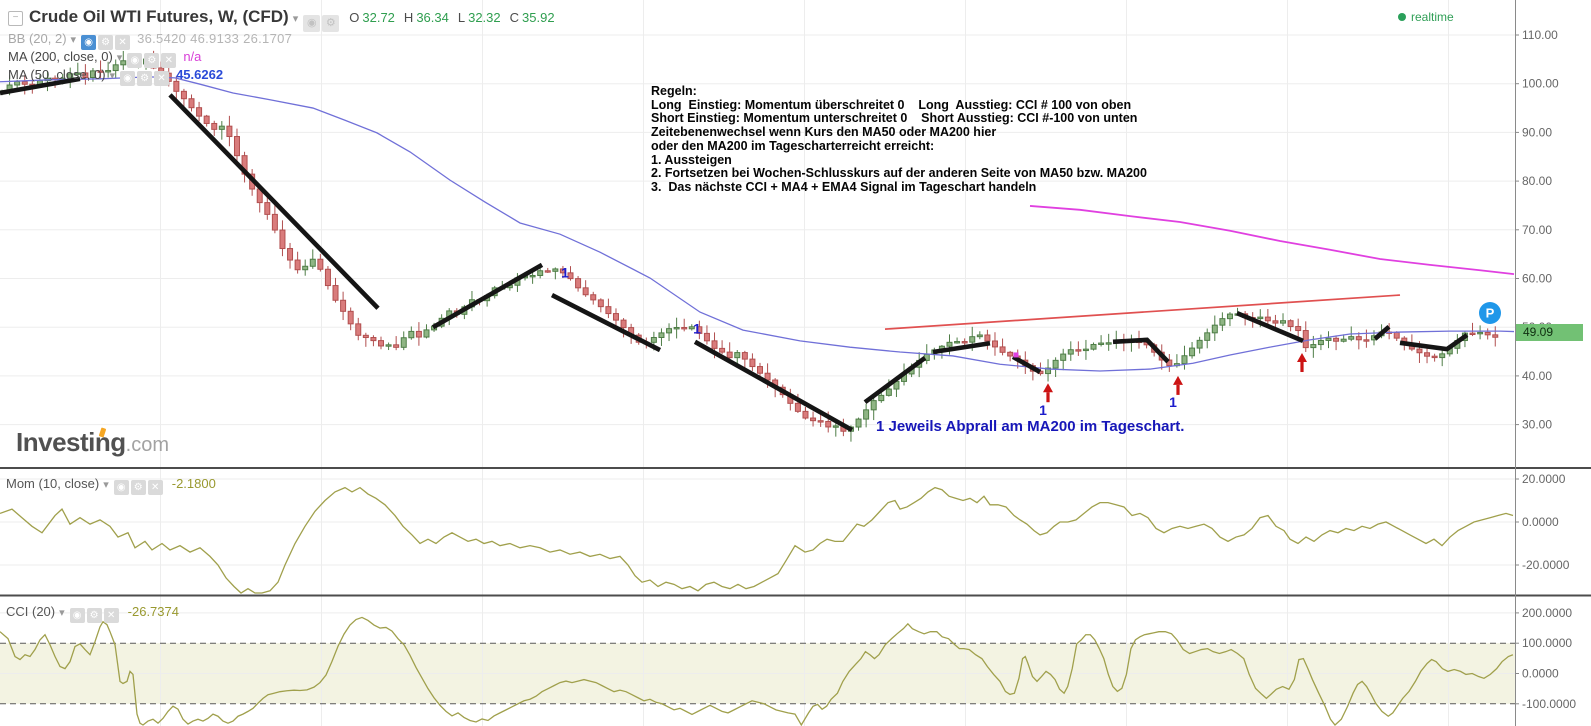  Describe the element at coordinates (1537, 425) in the screenshot. I see `svg-text: 30.00` at that location.